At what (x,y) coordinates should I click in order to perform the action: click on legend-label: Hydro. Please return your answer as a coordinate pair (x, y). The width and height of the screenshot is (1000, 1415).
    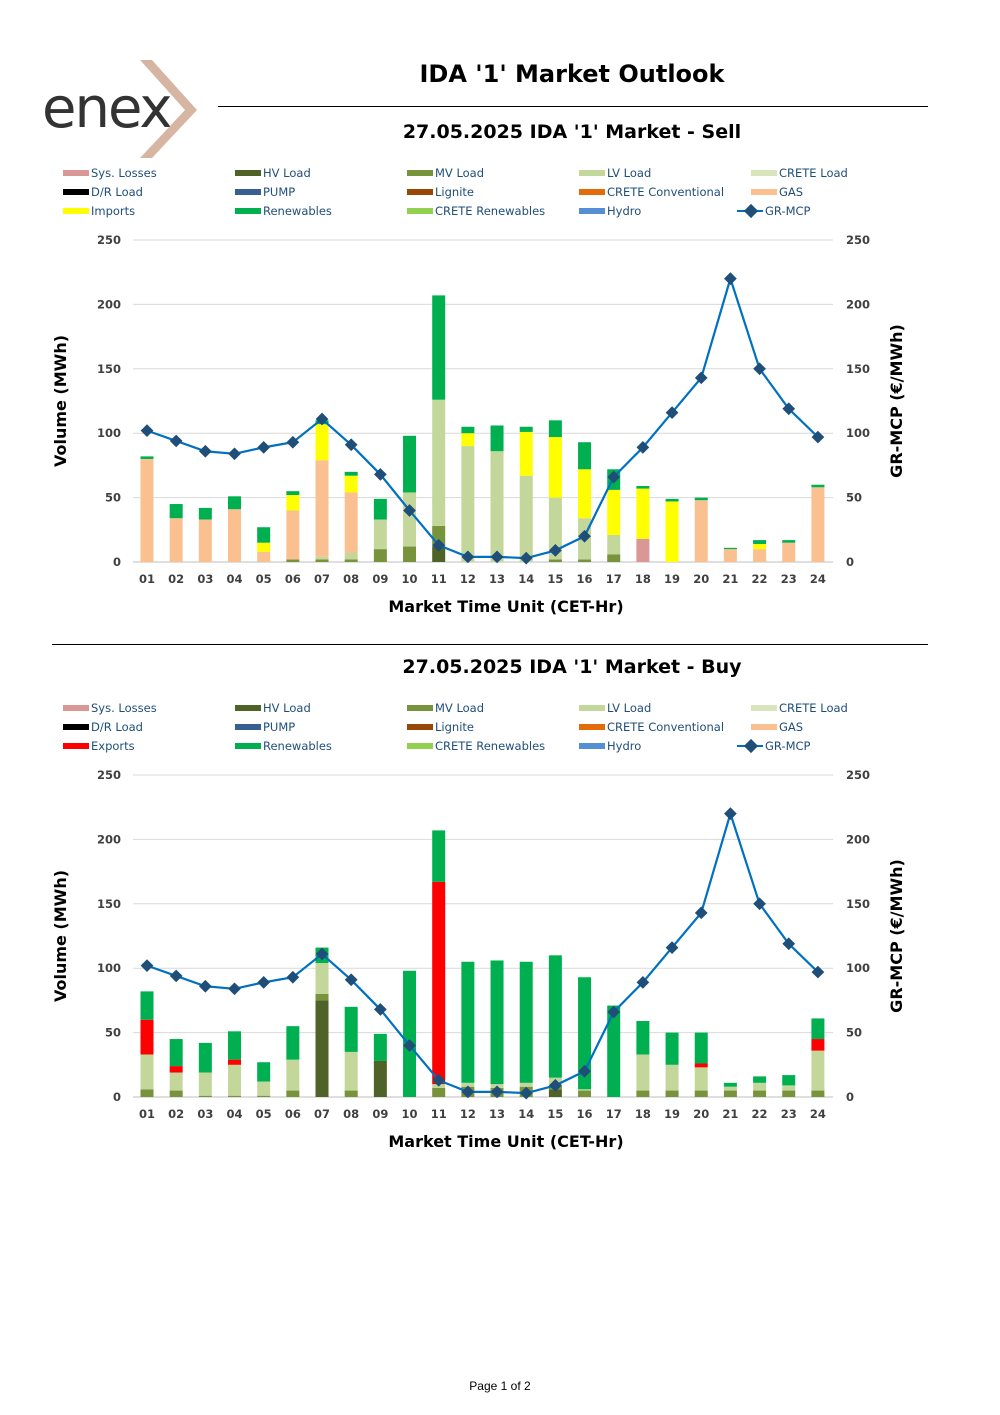
    Looking at the image, I should click on (624, 211).